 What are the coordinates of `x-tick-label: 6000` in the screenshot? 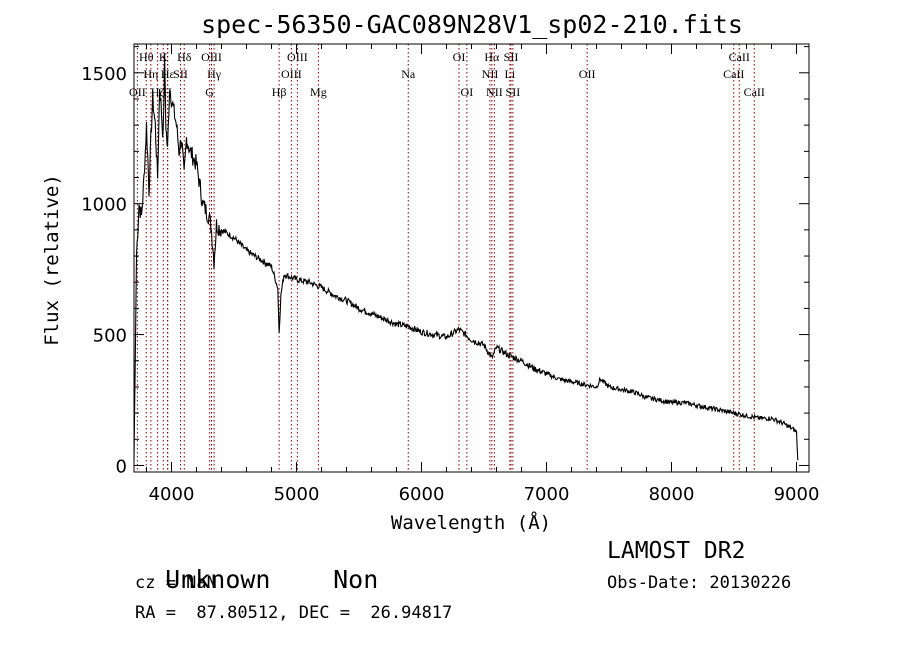 It's located at (422, 494).